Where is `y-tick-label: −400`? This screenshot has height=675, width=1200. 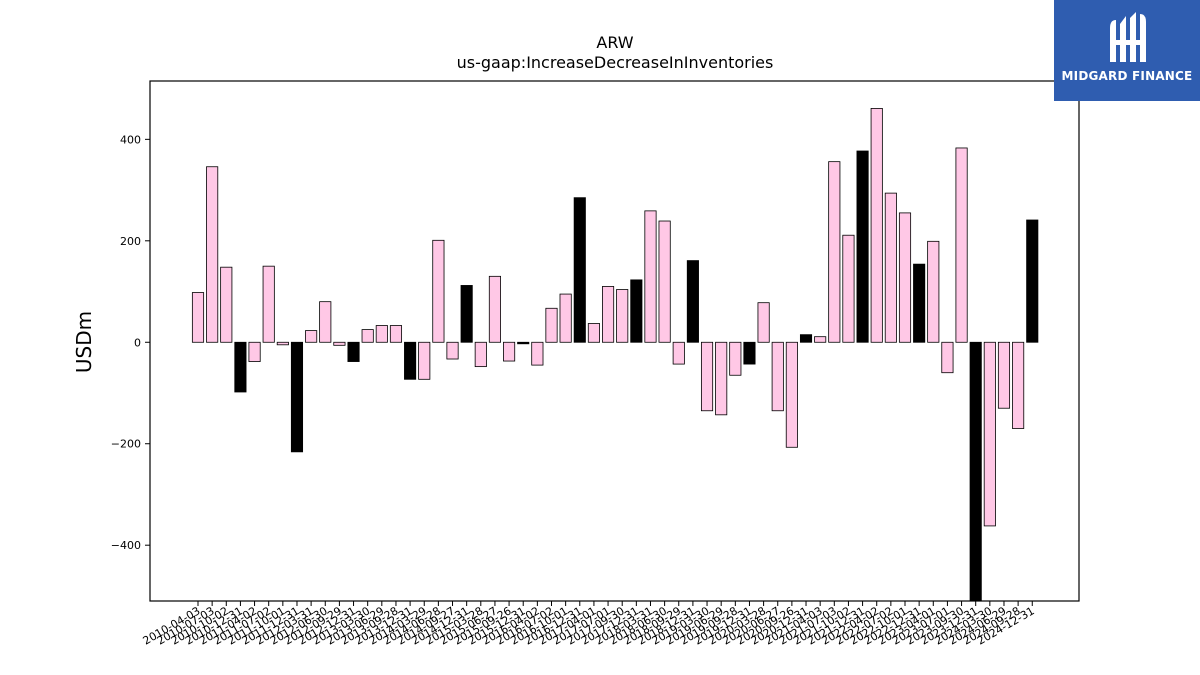
y-tick-label: −400 is located at coordinates (126, 545).